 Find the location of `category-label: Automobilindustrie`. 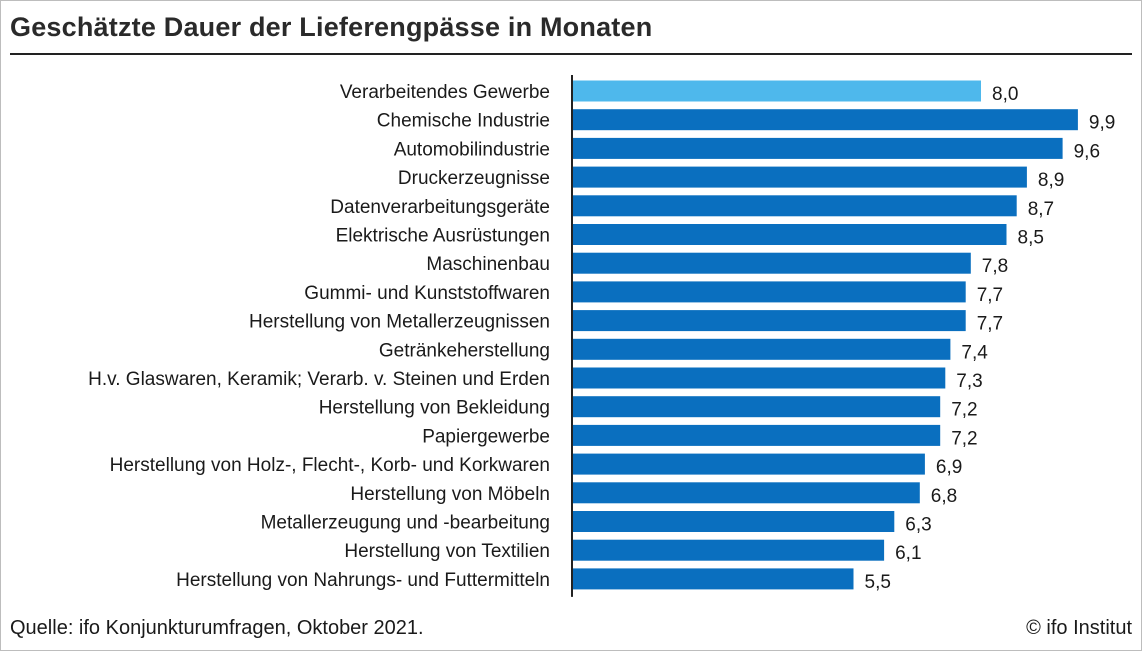

category-label: Automobilindustrie is located at coordinates (472, 149).